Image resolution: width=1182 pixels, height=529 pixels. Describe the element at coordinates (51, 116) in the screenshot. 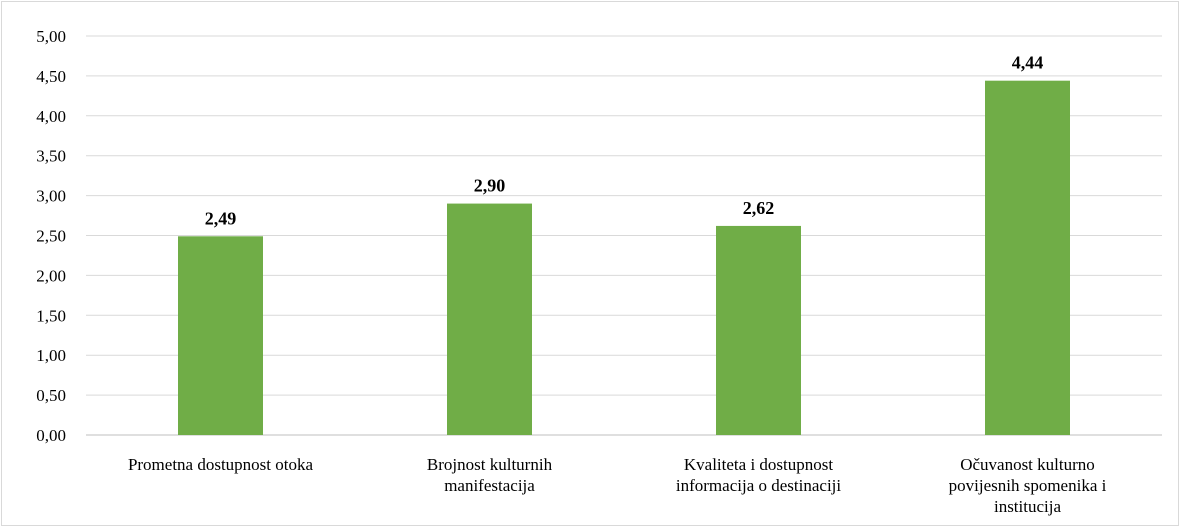

I see `y-tick-label: 4,00` at that location.